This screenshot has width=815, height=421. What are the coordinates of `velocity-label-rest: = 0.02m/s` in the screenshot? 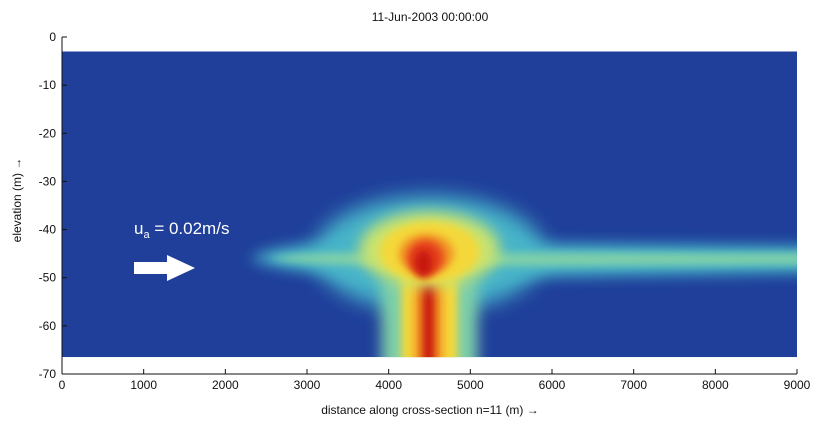 It's located at (190, 228).